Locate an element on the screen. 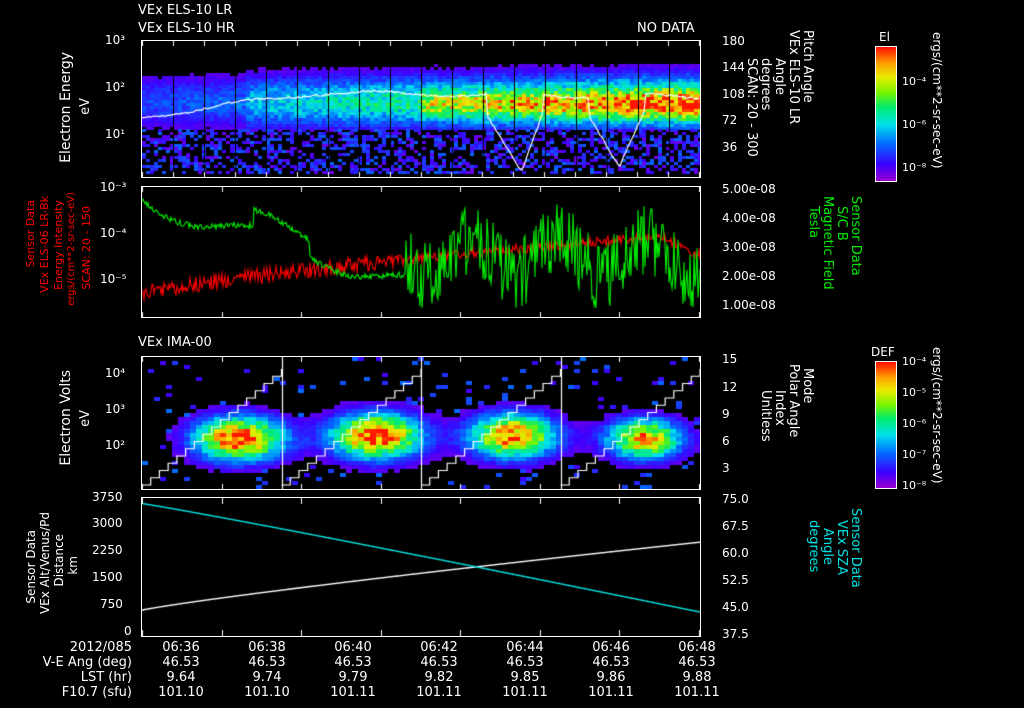 Image resolution: width=1024 pixels, height=708 pixels. panel1-ytick-right-4: 36 is located at coordinates (730, 147).